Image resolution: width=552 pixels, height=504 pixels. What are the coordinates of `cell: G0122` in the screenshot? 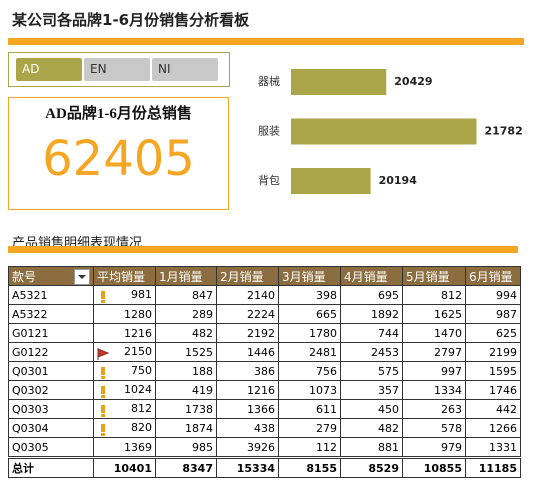 It's located at (51, 352).